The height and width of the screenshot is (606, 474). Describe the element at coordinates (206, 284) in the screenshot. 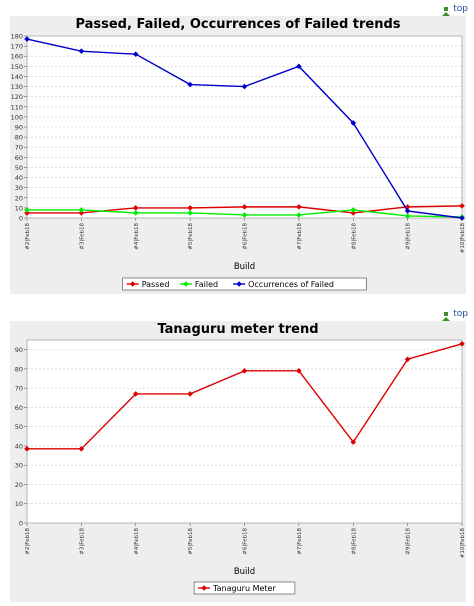

I see `legend-label: Failed` at that location.